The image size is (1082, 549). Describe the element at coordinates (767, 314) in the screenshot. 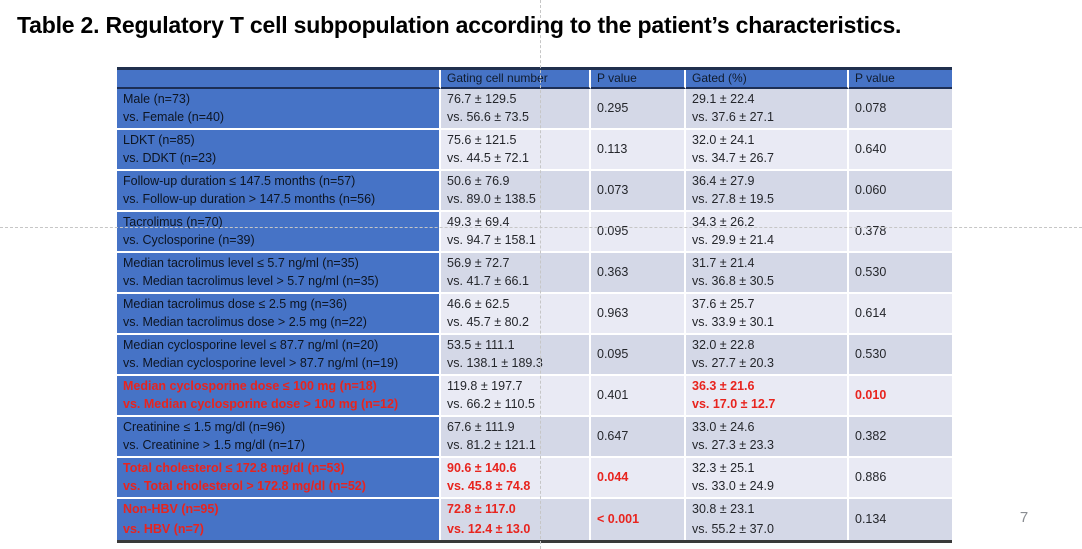

I see `gated-cell: 37.6 ± 25.7 vs. 33.9 ± 30.1` at that location.